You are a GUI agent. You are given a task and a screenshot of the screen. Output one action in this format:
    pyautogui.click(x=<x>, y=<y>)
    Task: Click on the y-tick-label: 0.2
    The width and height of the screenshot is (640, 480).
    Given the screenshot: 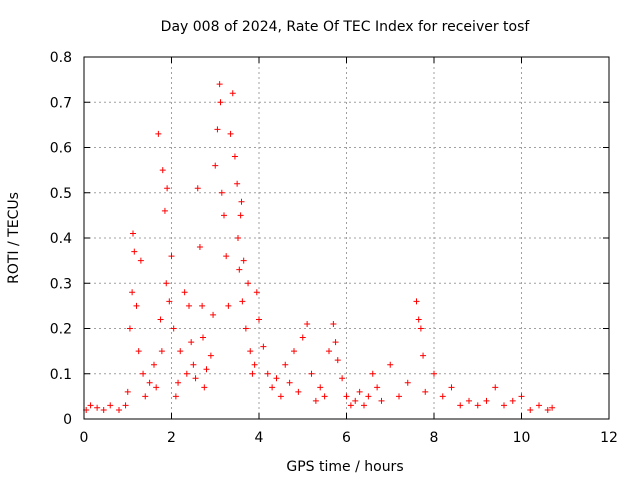 What is the action you would take?
    pyautogui.click(x=61, y=330)
    